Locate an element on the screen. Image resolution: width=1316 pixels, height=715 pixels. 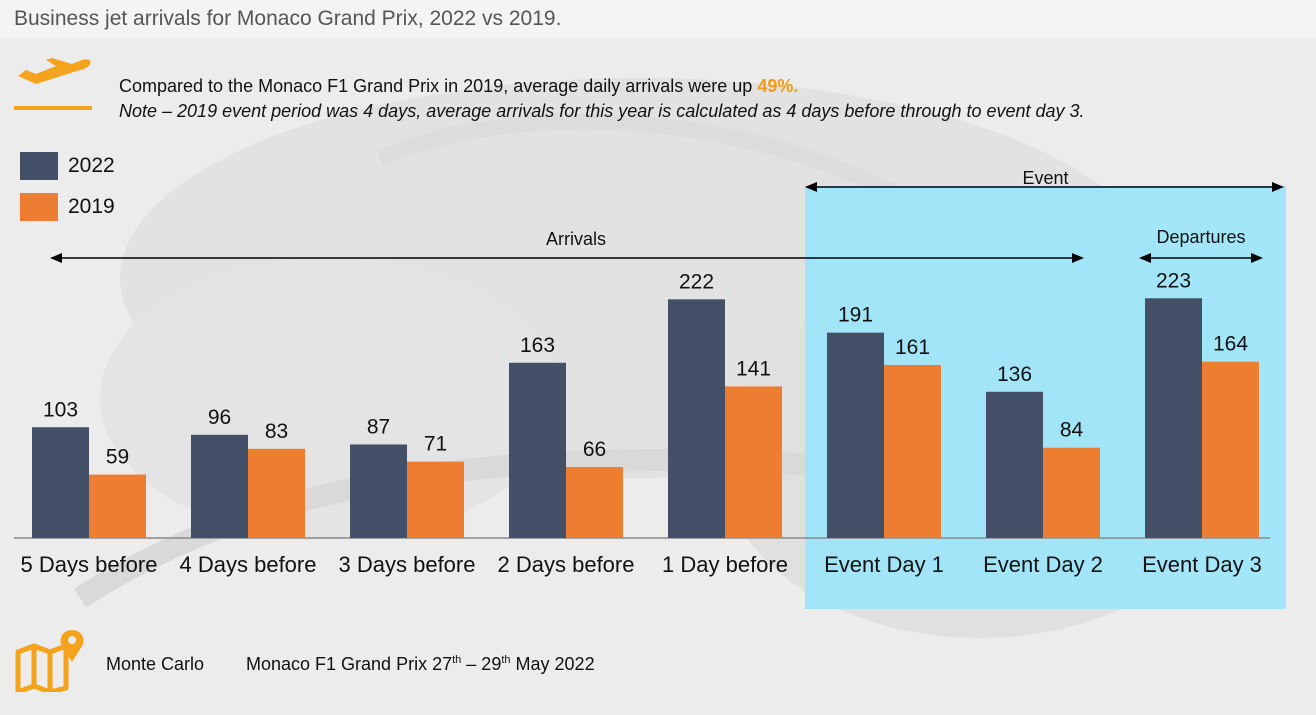
legend-item-2019: 2019 is located at coordinates (67, 207).